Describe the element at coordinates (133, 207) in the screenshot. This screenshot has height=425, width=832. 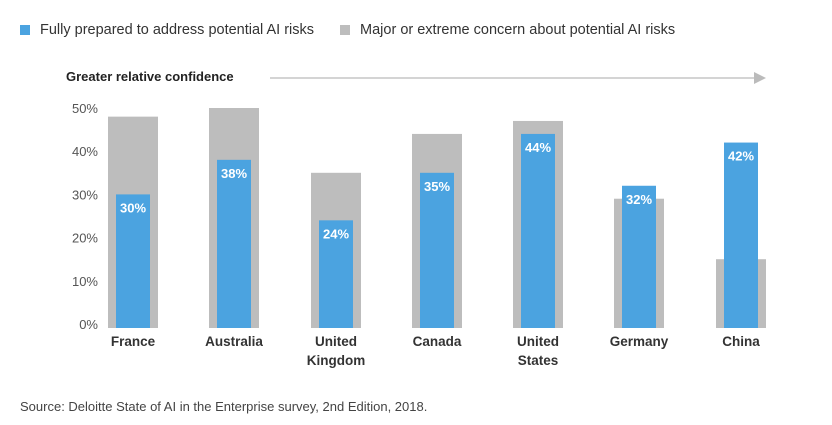
I see `bar-data-label: 30%` at that location.